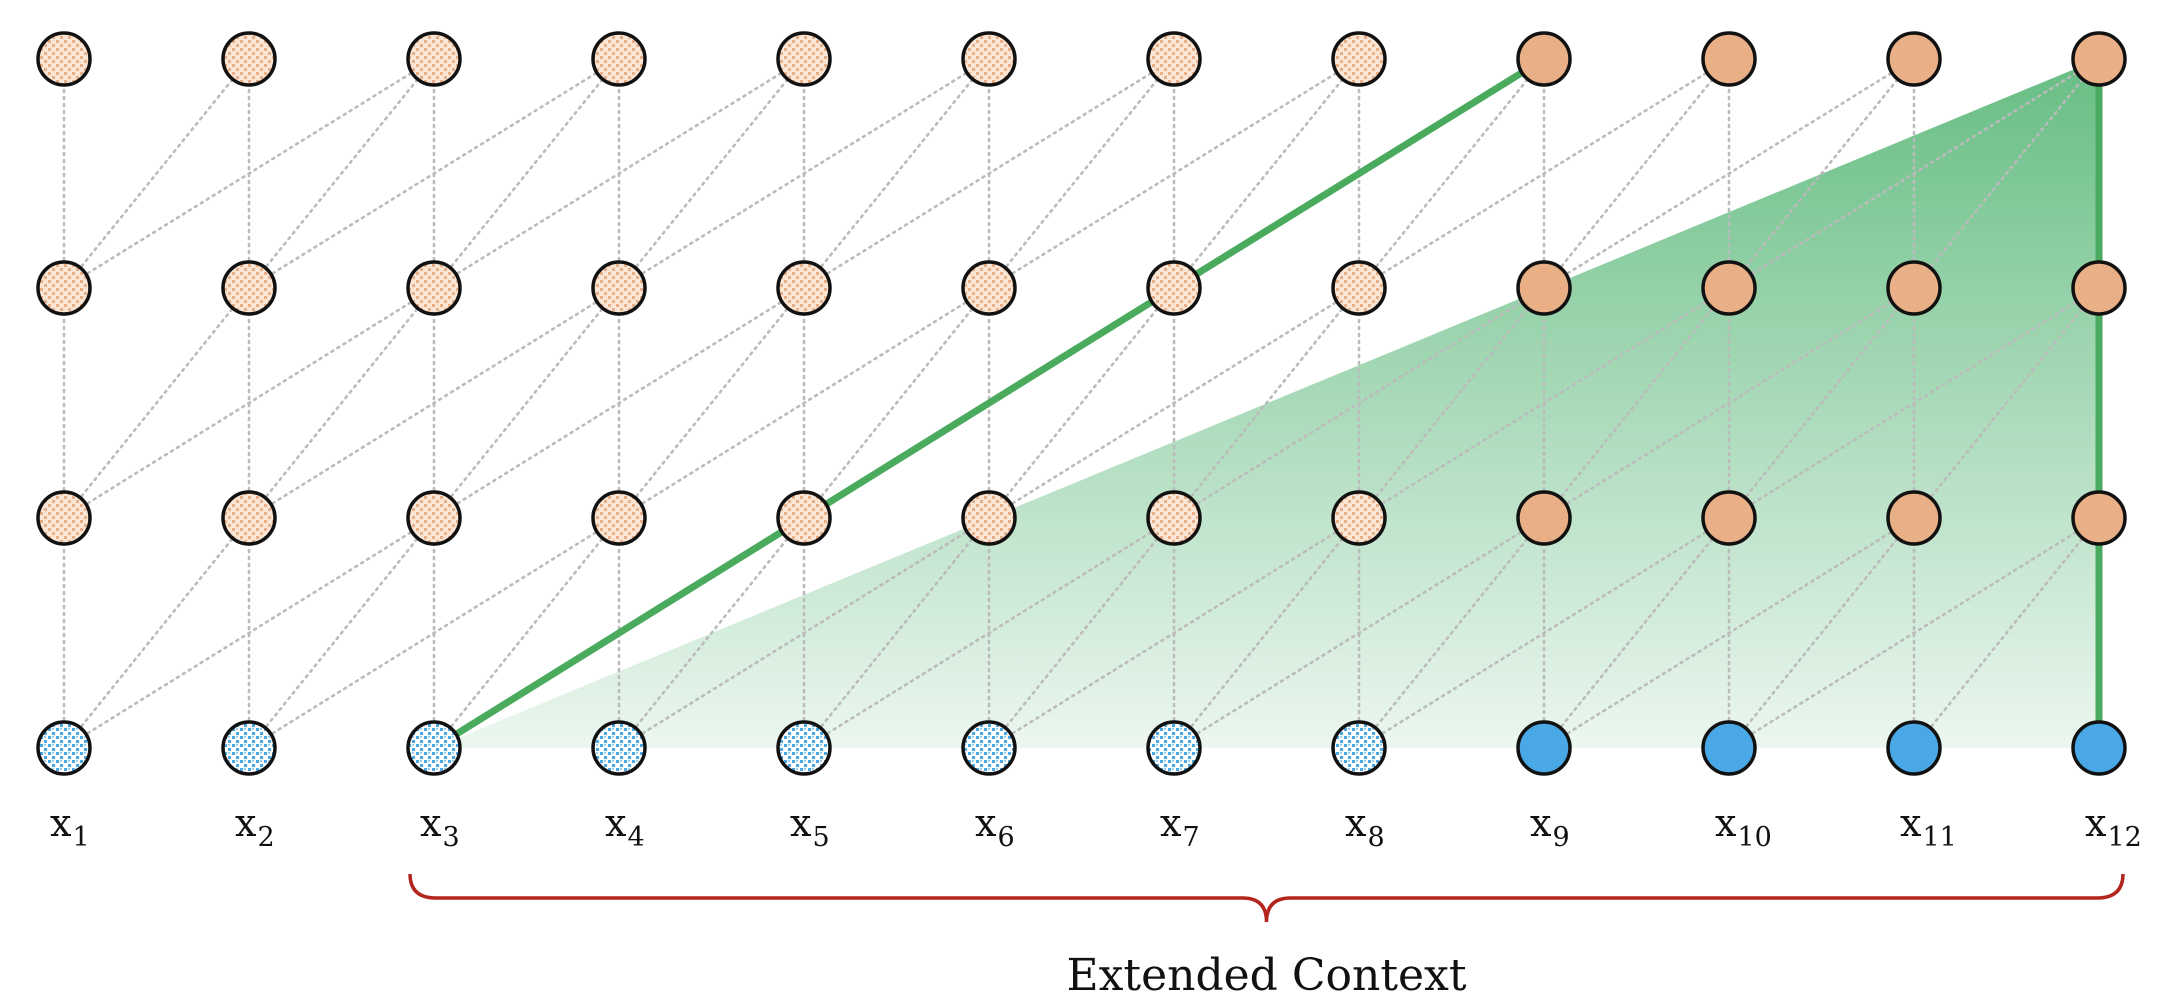 This screenshot has height=1000, width=2168. What do you see at coordinates (995, 827) in the screenshot?
I see `input-label: x6` at bounding box center [995, 827].